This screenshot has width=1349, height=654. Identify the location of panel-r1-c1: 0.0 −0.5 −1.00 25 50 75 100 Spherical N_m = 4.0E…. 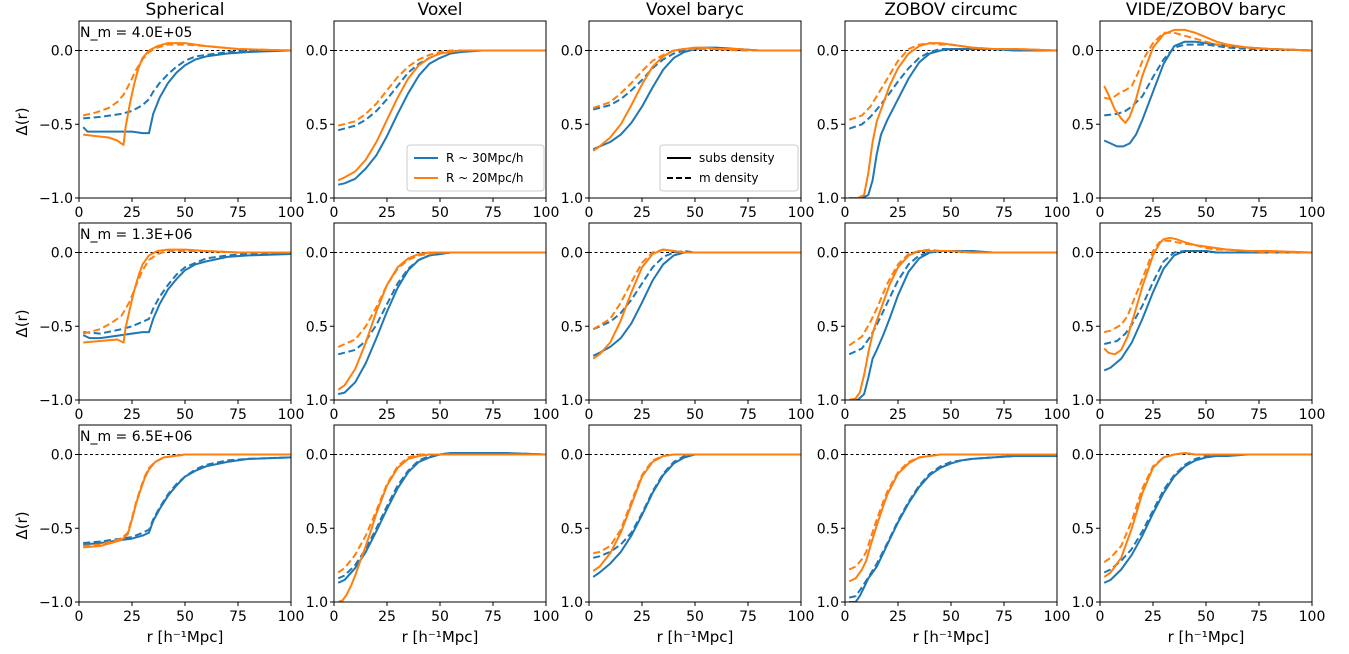
(158, 110).